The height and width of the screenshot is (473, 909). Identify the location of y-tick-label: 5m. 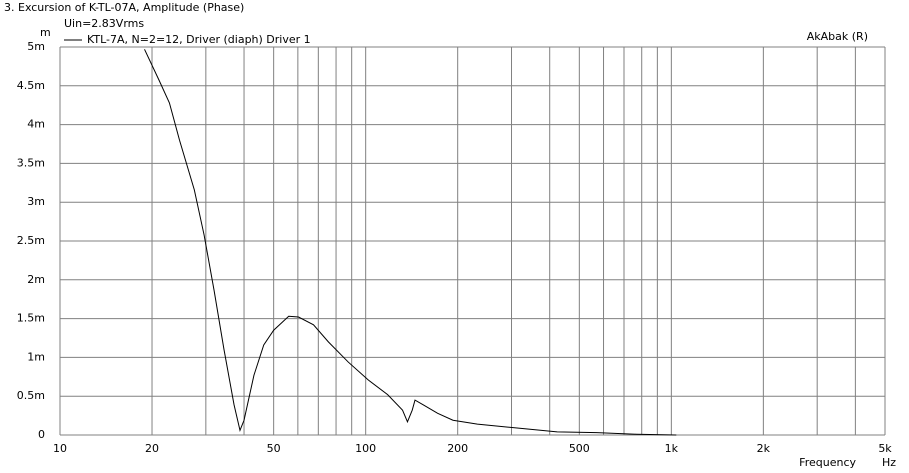
(36, 46).